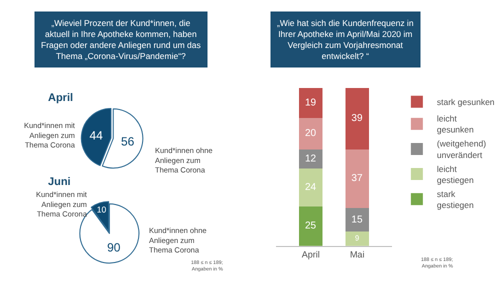 The image size is (500, 291). What do you see at coordinates (345, 40) in the screenshot?
I see `chart-title: „Wie hat sich die Kundenfrequenz in Ihrer Apotheke im April/Mai 2020 im Vergleich zum Vorjahresmonat entwickelt? “` at bounding box center [345, 40].